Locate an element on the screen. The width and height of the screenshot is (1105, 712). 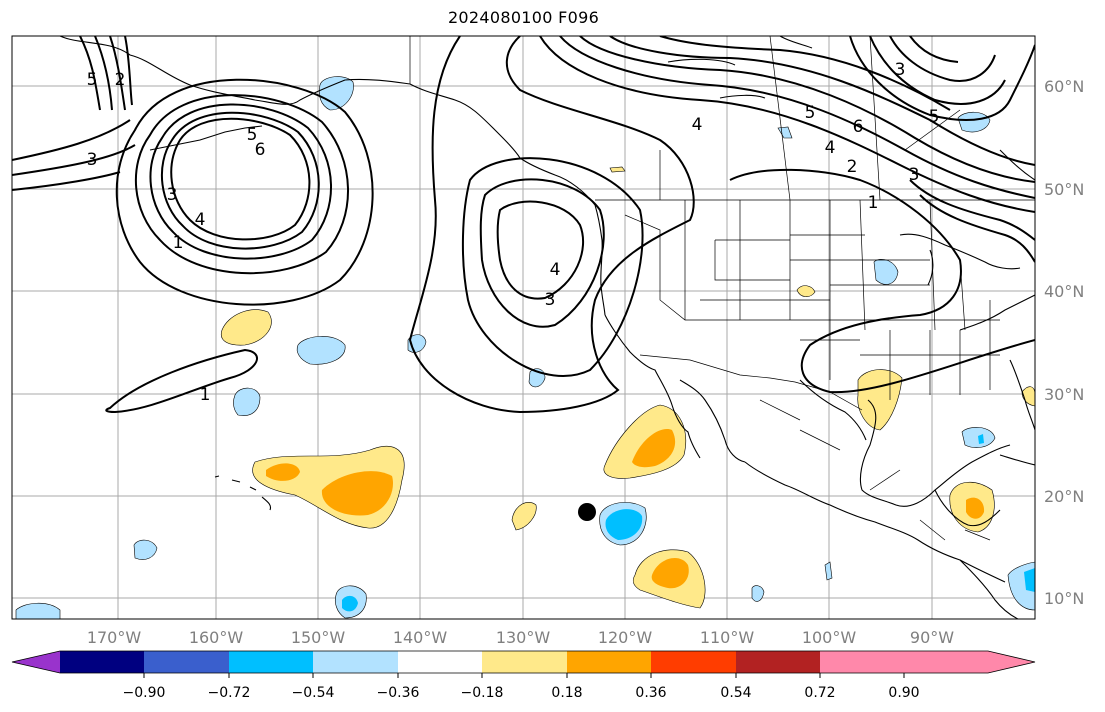
colorbar-ticks is located at coordinates (524, 675).